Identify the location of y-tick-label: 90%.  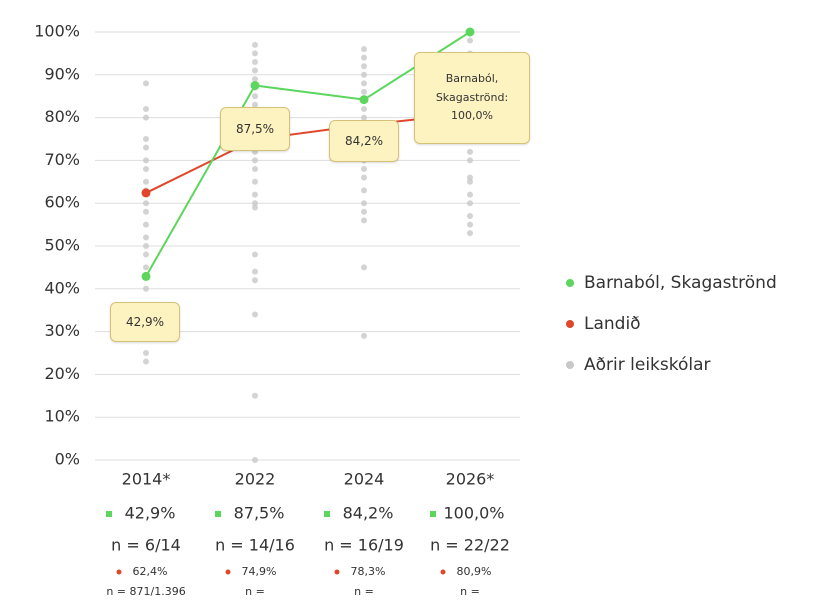
(62, 73).